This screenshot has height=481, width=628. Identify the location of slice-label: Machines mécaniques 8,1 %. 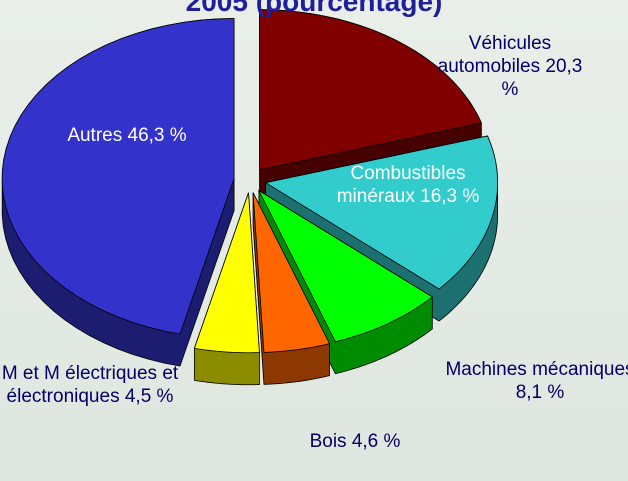
(534, 381).